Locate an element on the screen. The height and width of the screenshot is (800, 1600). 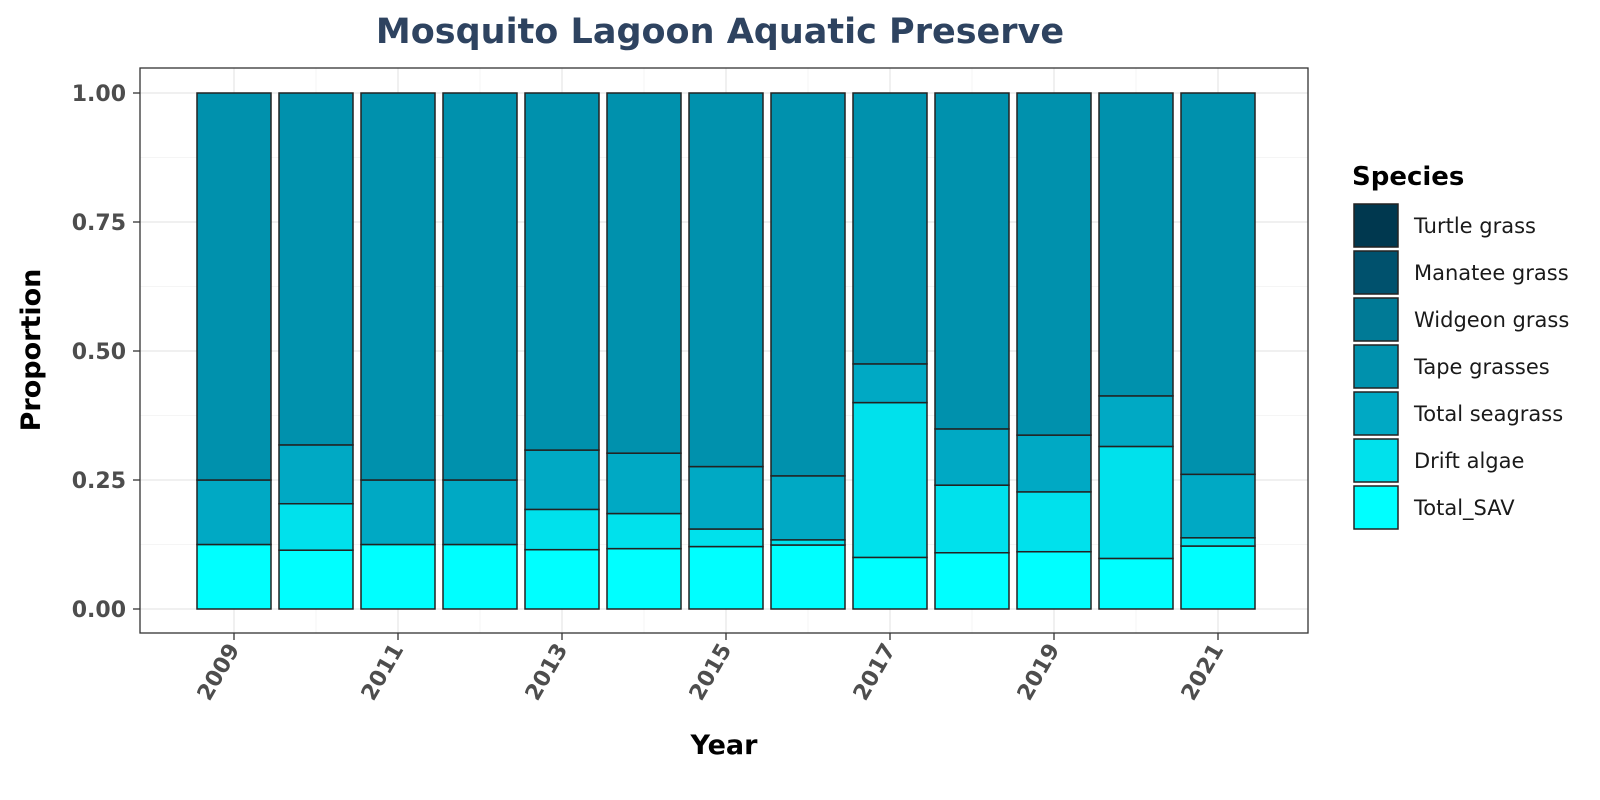
legend-label: Total_SAV is located at coordinates (1464, 508).